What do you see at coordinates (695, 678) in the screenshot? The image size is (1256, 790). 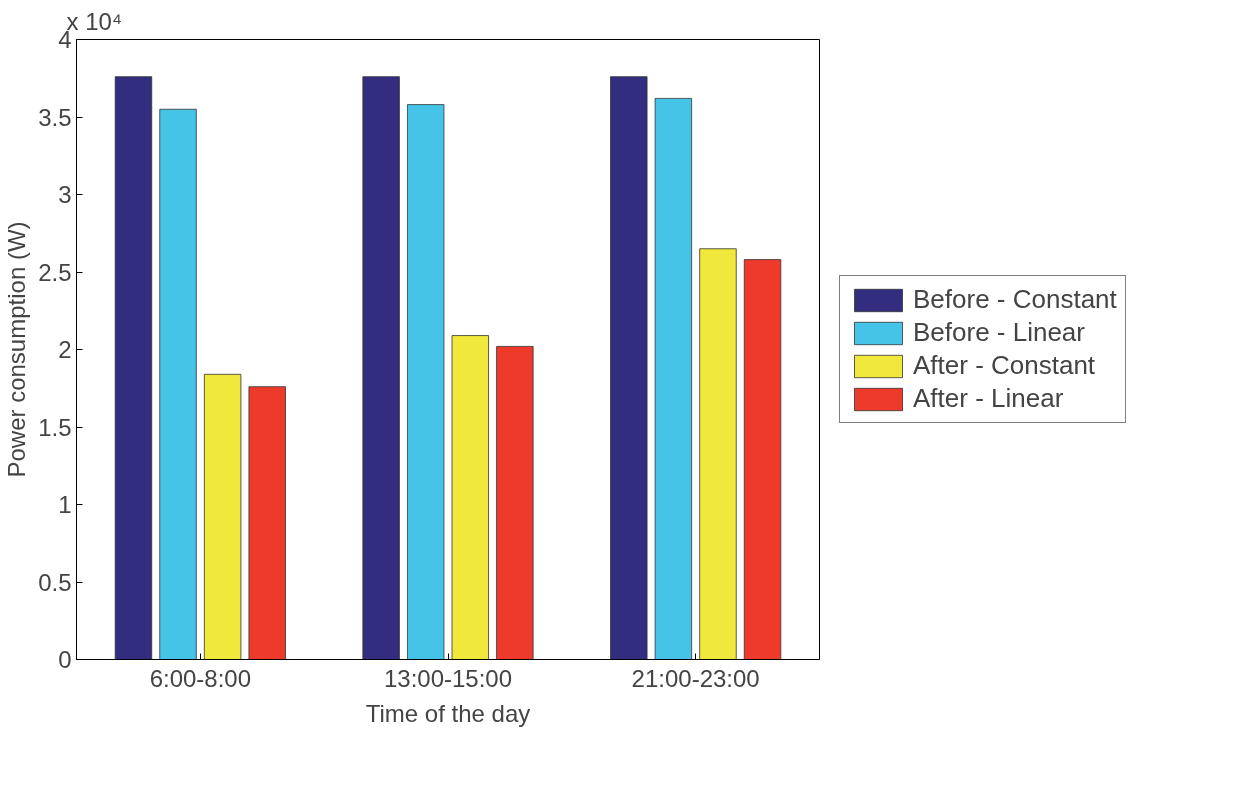 I see `x-tick-label: 21:00-23:00` at bounding box center [695, 678].